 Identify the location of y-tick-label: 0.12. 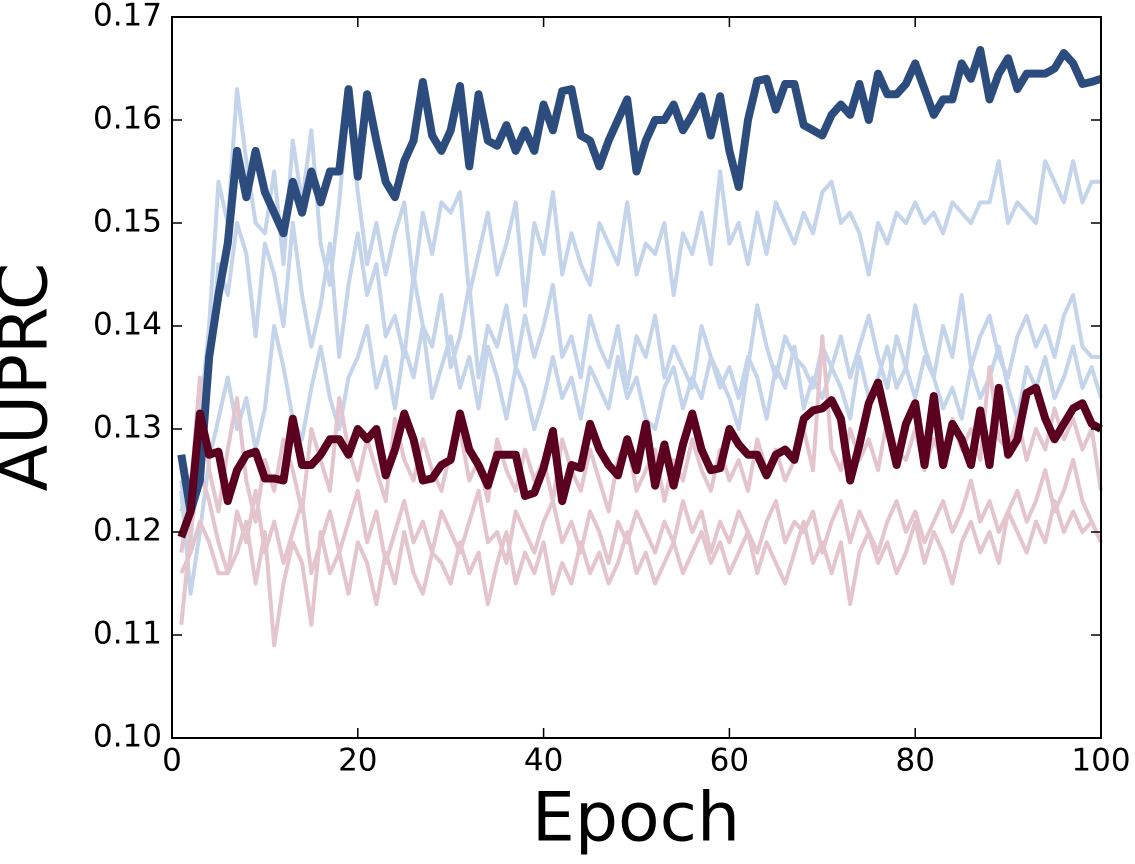
(127, 531).